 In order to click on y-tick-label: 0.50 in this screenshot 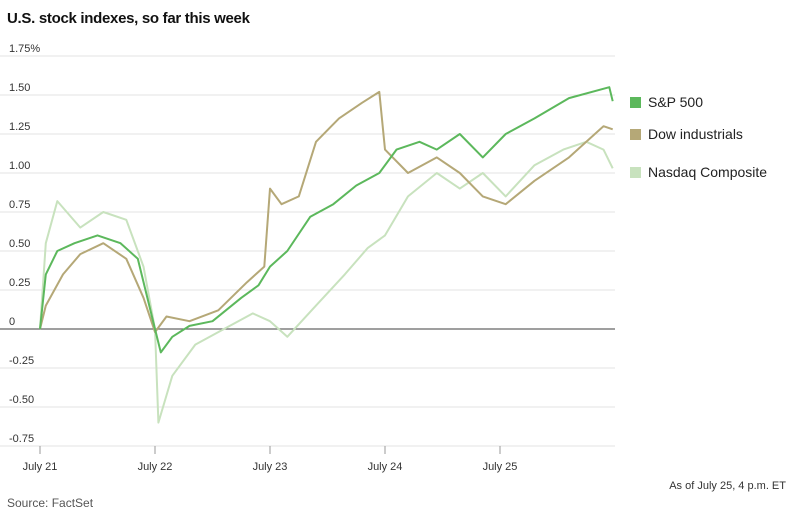, I will do `click(19, 244)`.